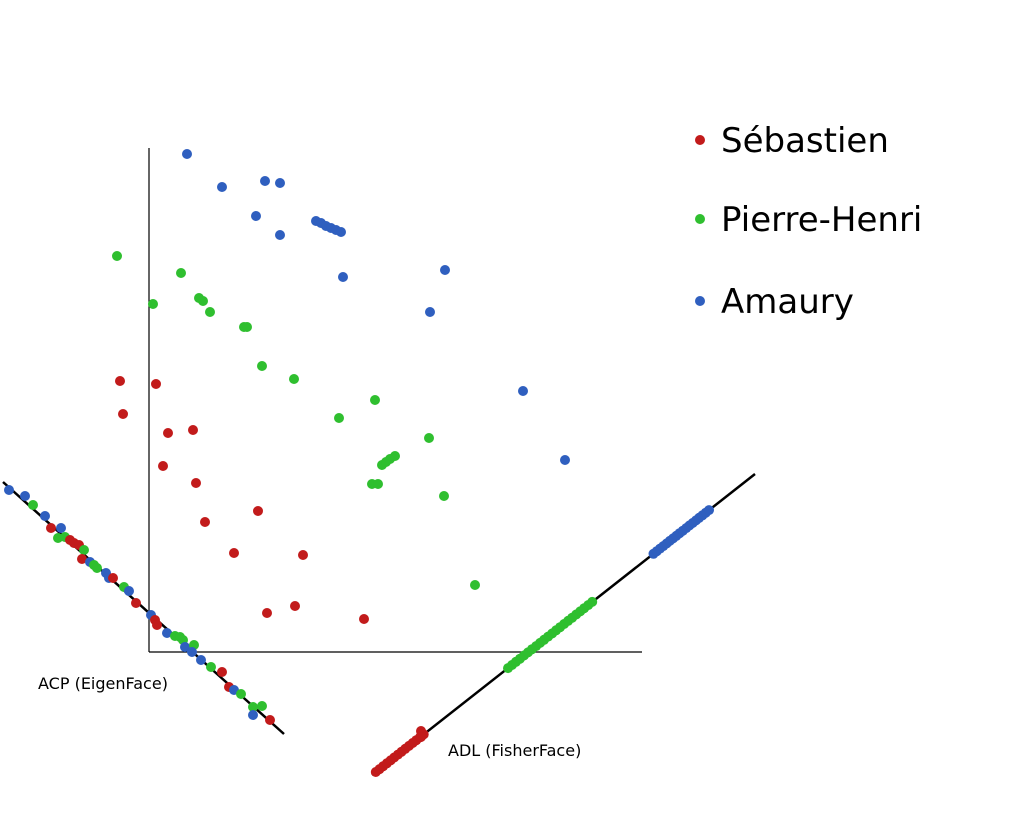  I want to click on legend: Sébastien Pierre-Henri Amaury, so click(808, 221).